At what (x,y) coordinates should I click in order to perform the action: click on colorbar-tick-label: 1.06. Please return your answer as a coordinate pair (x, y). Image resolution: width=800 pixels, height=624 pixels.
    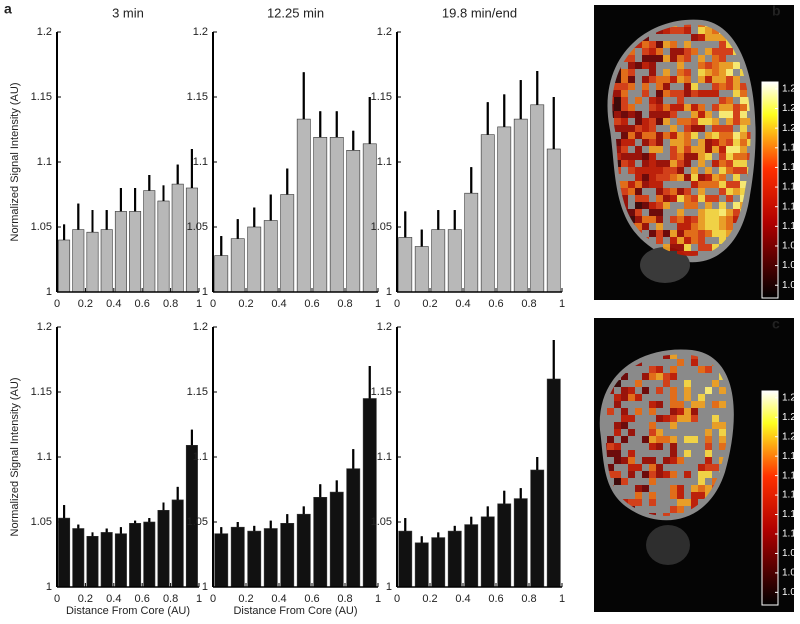
    Looking at the image, I should click on (791, 265).